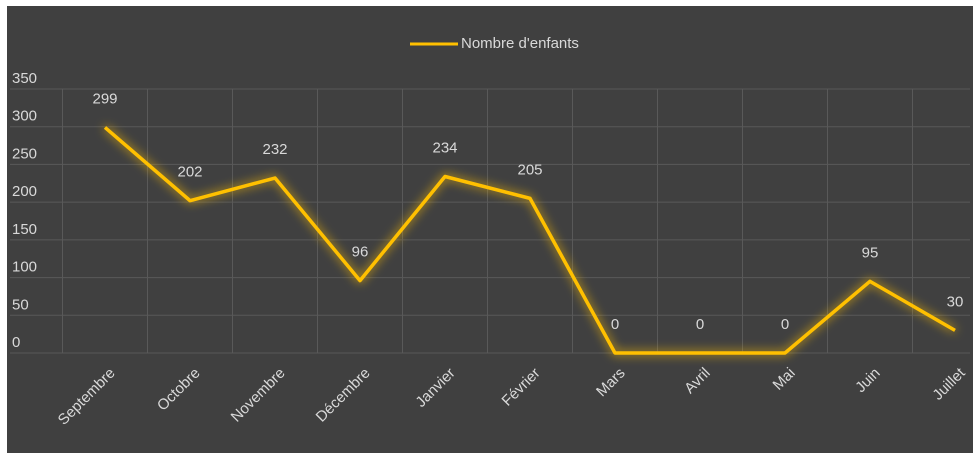 Image resolution: width=979 pixels, height=459 pixels. What do you see at coordinates (529, 169) in the screenshot?
I see `data-label: 205` at bounding box center [529, 169].